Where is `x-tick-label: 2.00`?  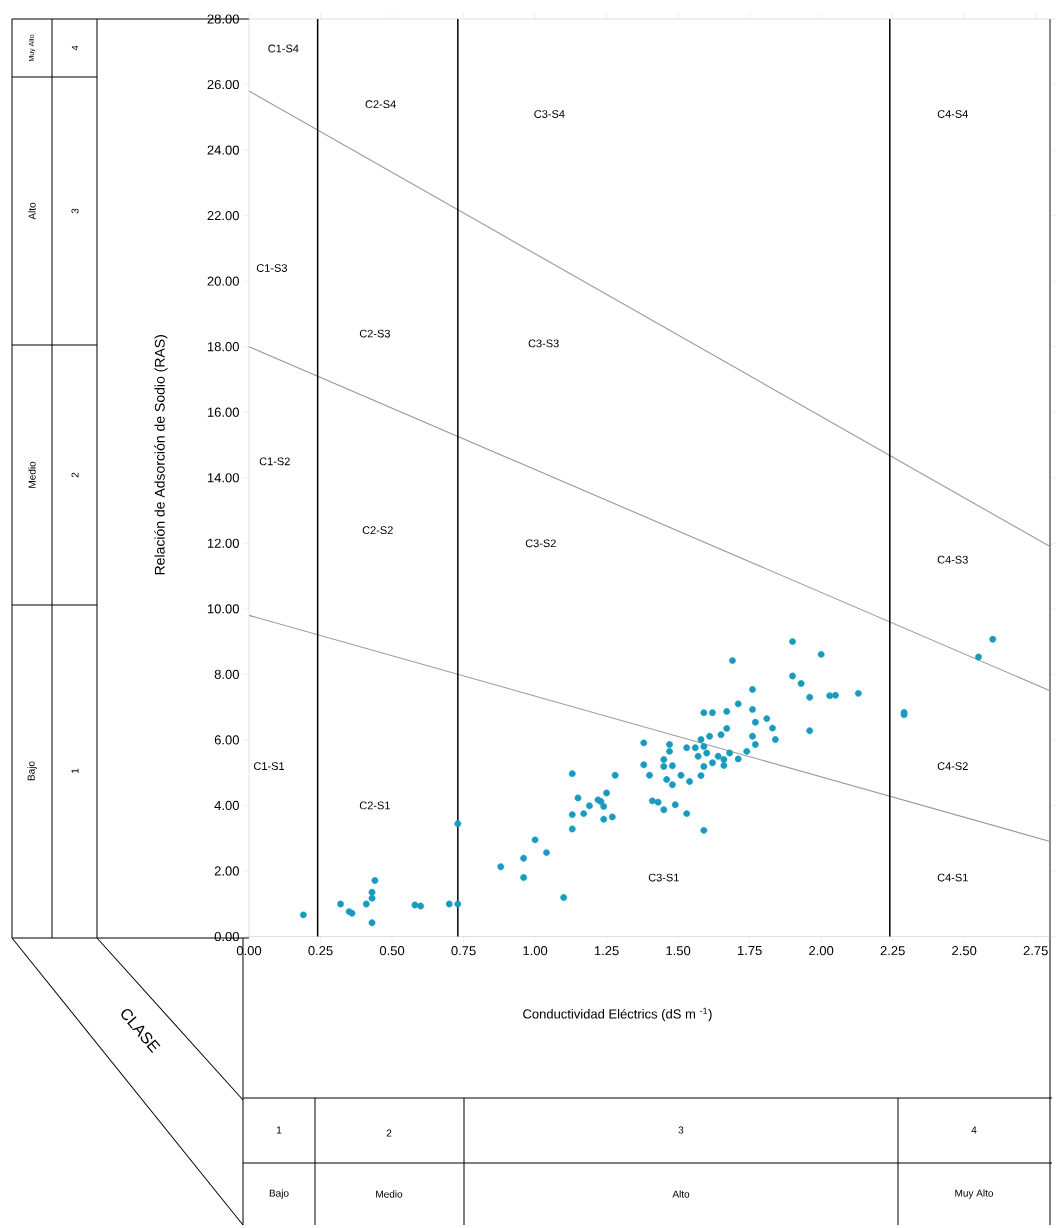
x-tick-label: 2.00 is located at coordinates (821, 951).